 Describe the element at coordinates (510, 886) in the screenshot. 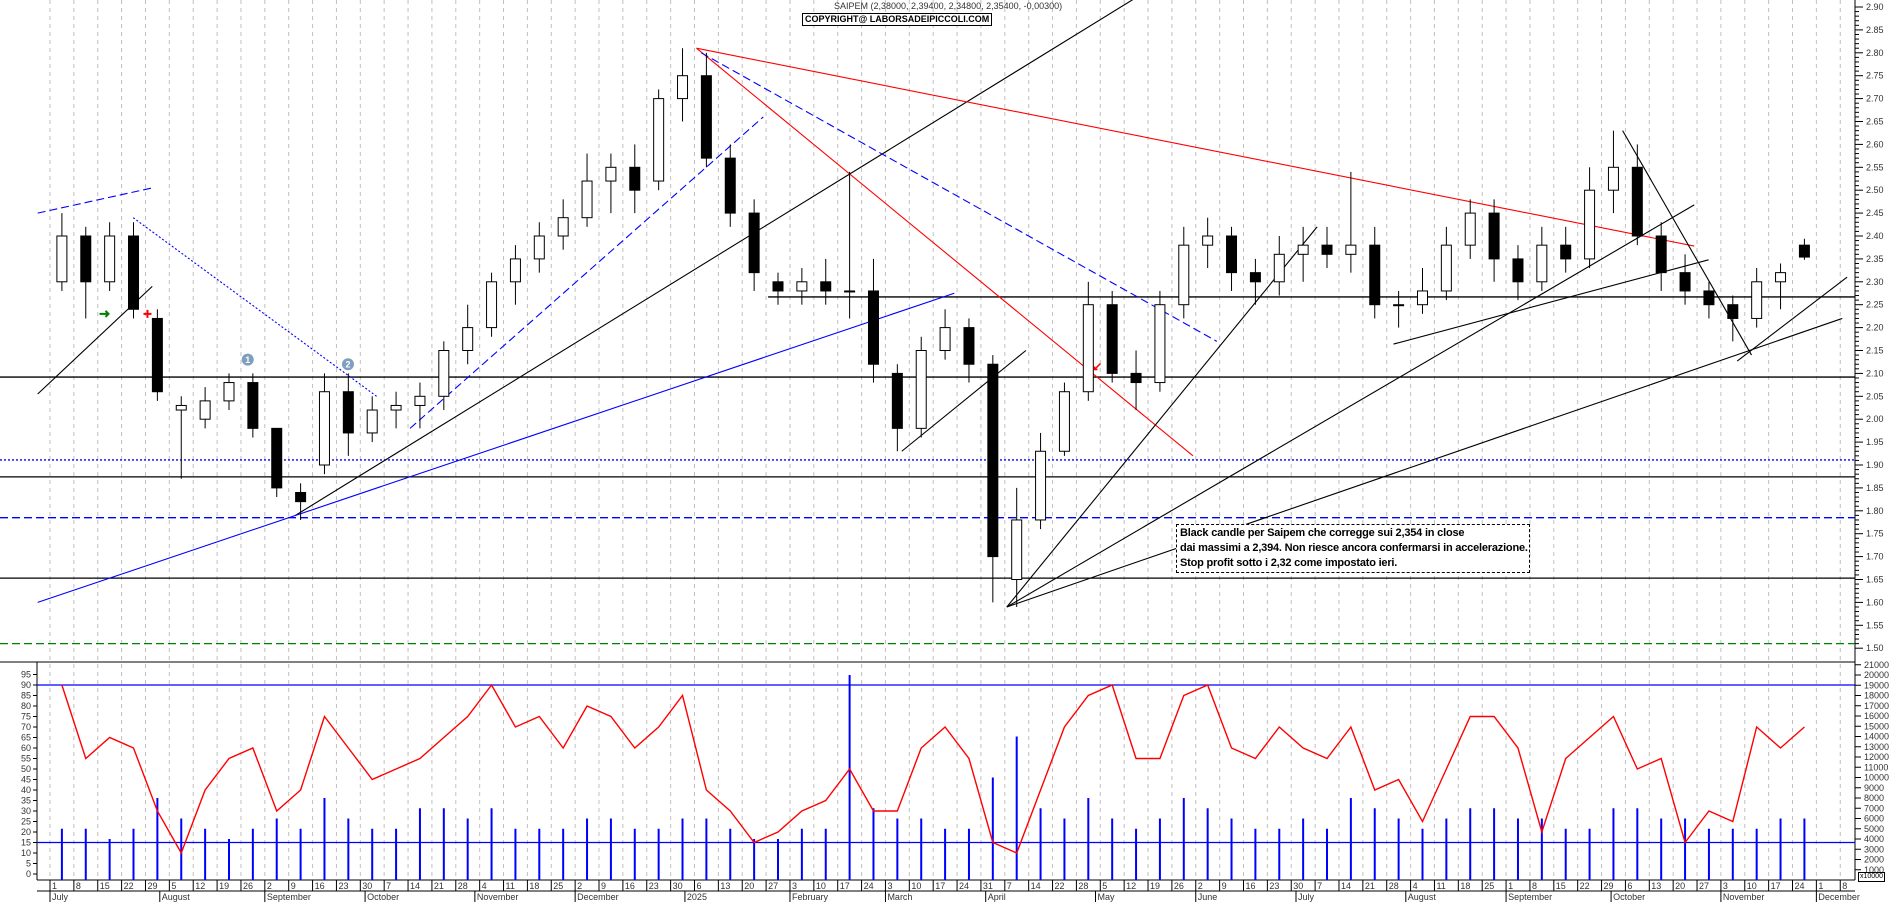

I see `date-tick-label: 11` at that location.